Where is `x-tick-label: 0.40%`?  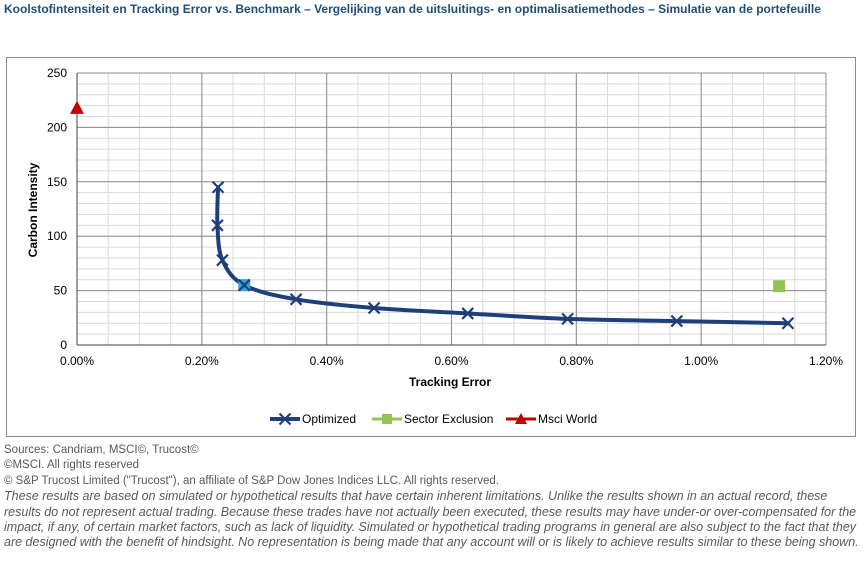 x-tick-label: 0.40% is located at coordinates (327, 361).